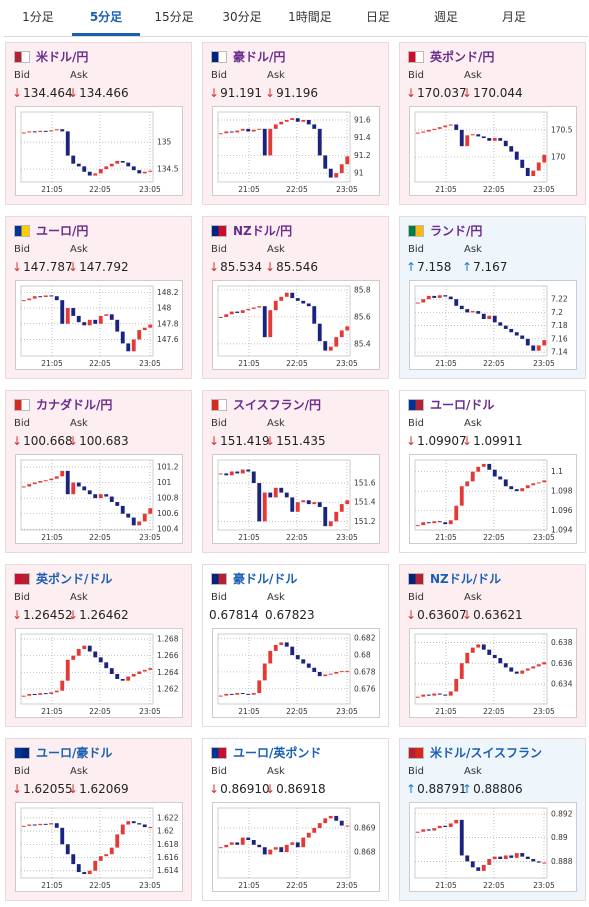 This screenshot has width=589, height=907. Describe the element at coordinates (411, 789) in the screenshot. I see `trend-arrow: ↑` at that location.